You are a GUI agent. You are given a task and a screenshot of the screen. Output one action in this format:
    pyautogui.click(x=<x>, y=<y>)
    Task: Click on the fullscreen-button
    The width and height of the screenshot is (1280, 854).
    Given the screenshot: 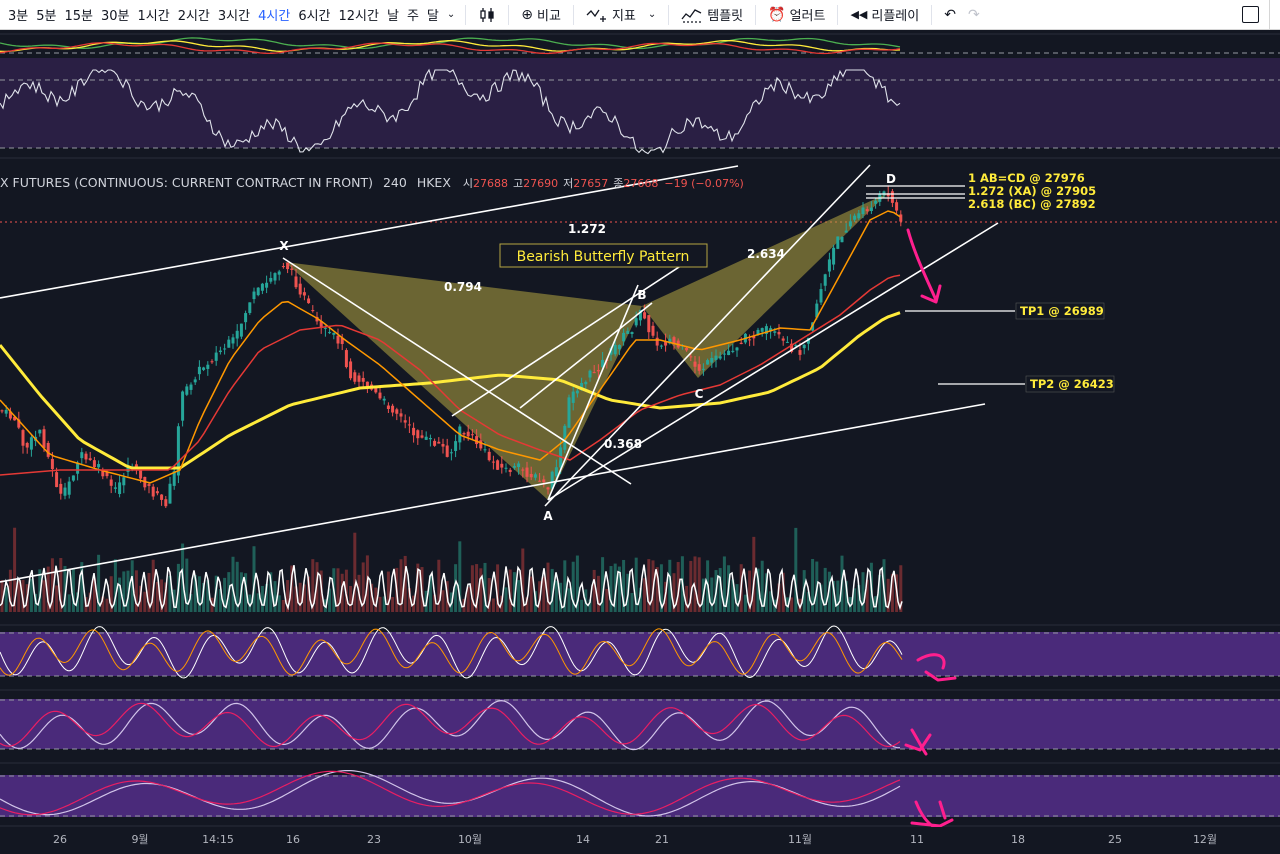 What is the action you would take?
    pyautogui.click(x=1252, y=14)
    